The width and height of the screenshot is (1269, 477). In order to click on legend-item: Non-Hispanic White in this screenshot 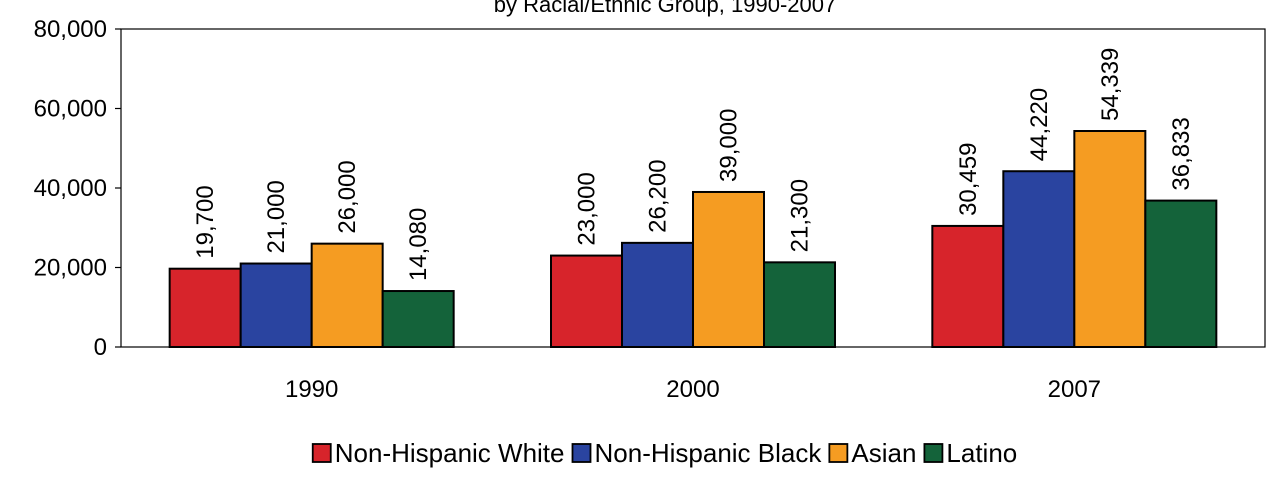, I will do `click(438, 453)`.